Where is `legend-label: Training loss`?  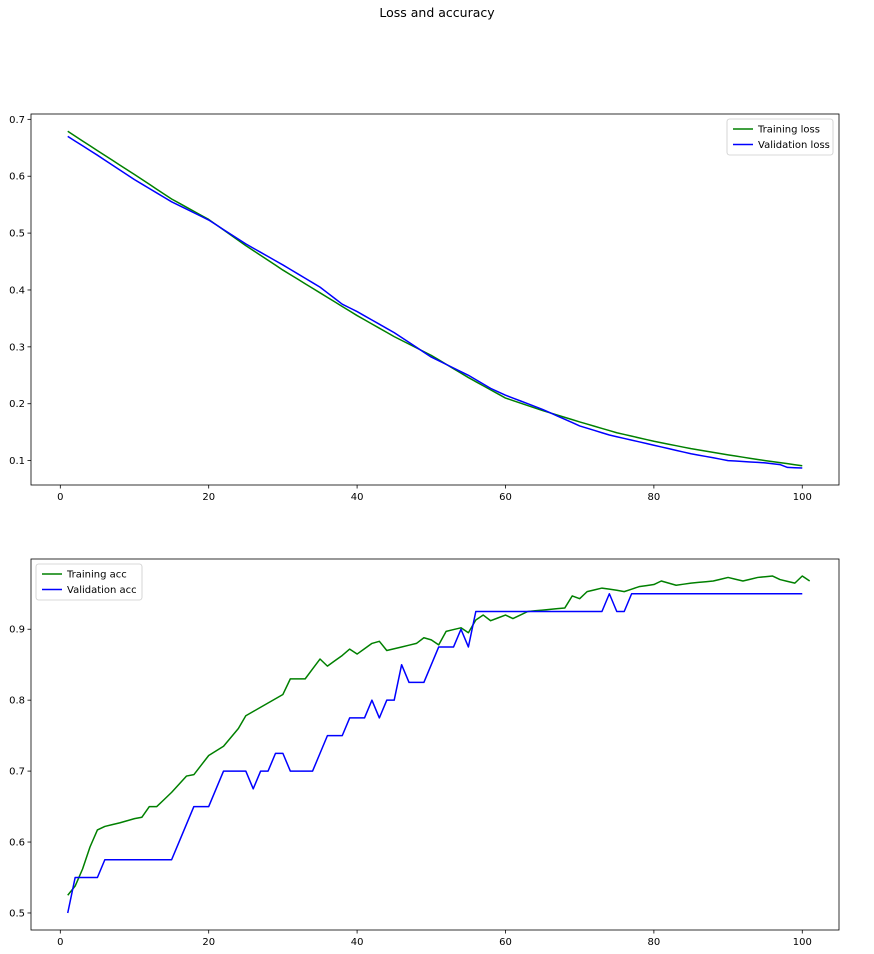
legend-label: Training loss is located at coordinates (788, 130).